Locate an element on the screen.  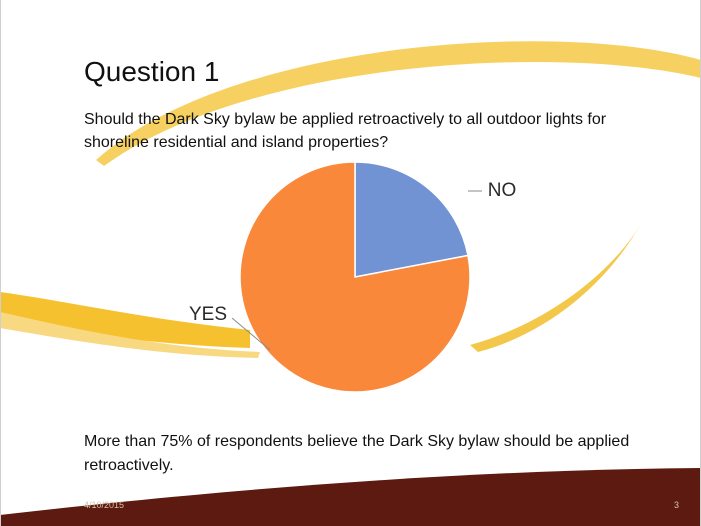
pie-label-no: NO is located at coordinates (502, 190).